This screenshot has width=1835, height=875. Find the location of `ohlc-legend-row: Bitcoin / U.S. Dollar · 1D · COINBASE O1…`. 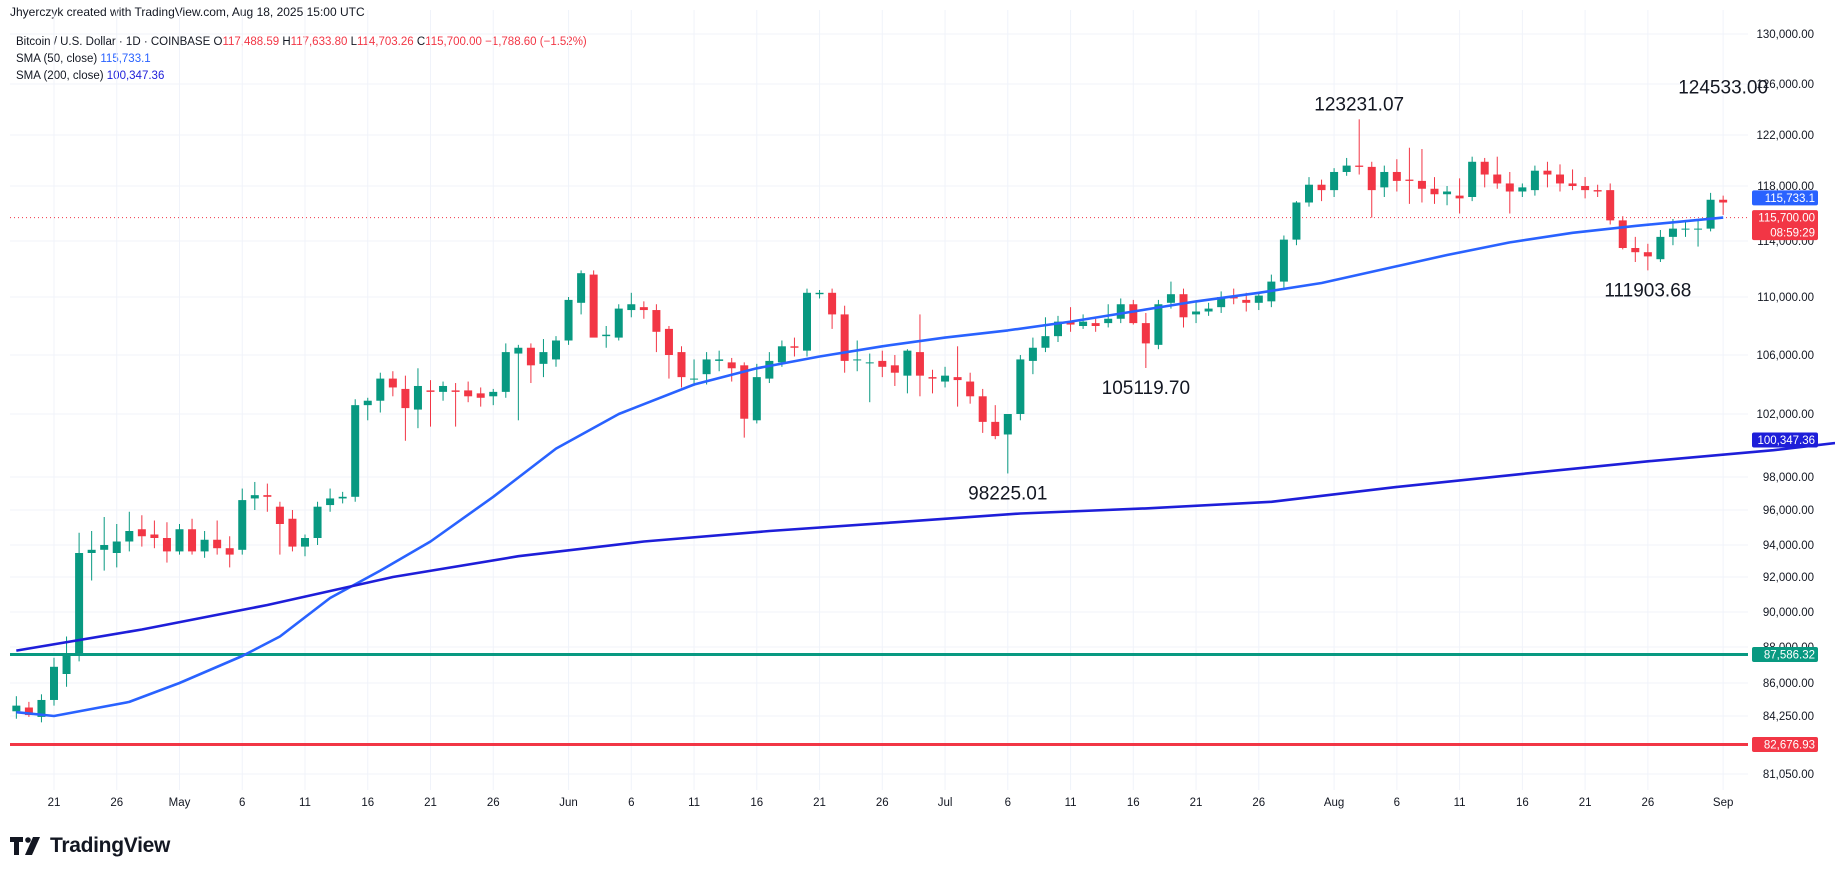

ohlc-legend-row: Bitcoin / U.S. Dollar · 1D · COINBASE O1… is located at coordinates (301, 42).